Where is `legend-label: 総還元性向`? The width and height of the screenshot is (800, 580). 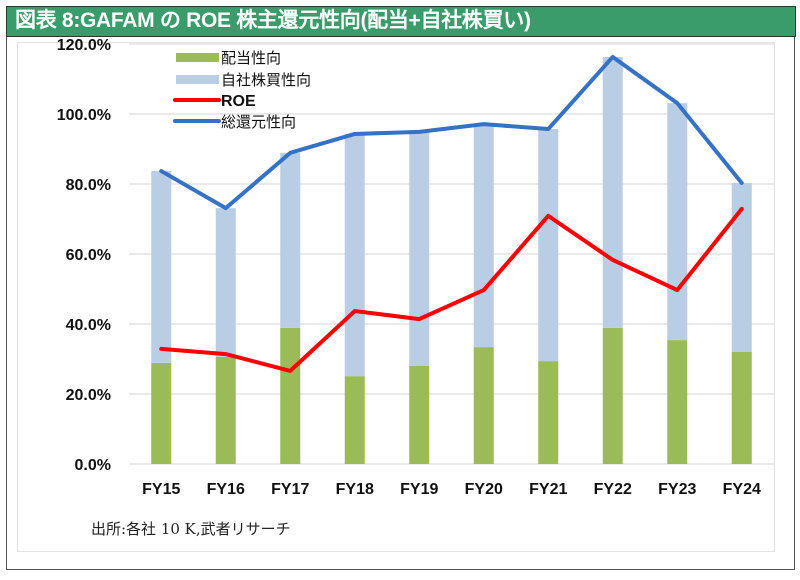
legend-label: 総還元性向 is located at coordinates (258, 122).